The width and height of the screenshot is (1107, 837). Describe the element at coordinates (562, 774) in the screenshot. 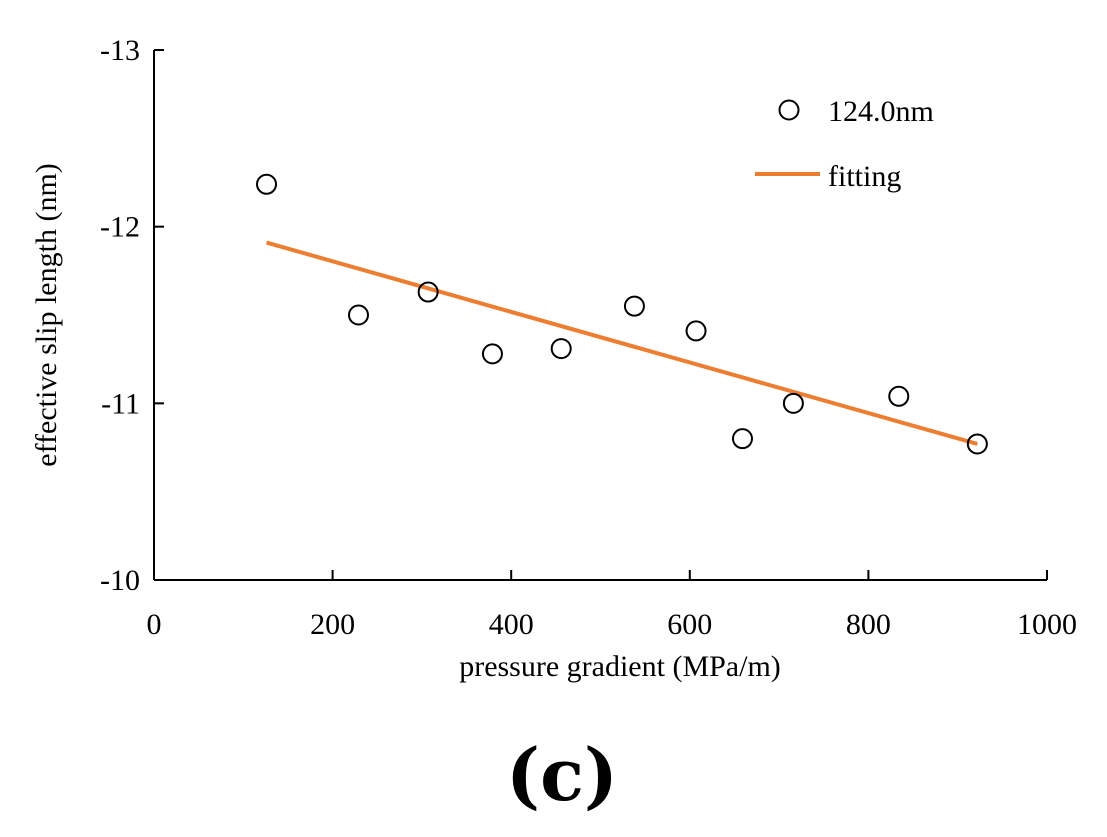

I see `panel-label: (c)` at that location.